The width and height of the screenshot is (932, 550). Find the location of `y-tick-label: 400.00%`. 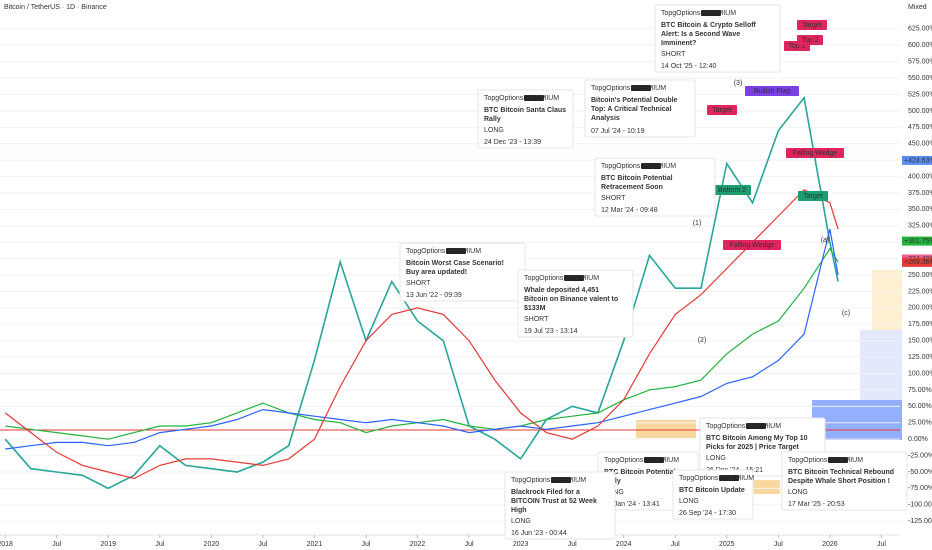

y-tick-label: 400.00% is located at coordinates (920, 176).